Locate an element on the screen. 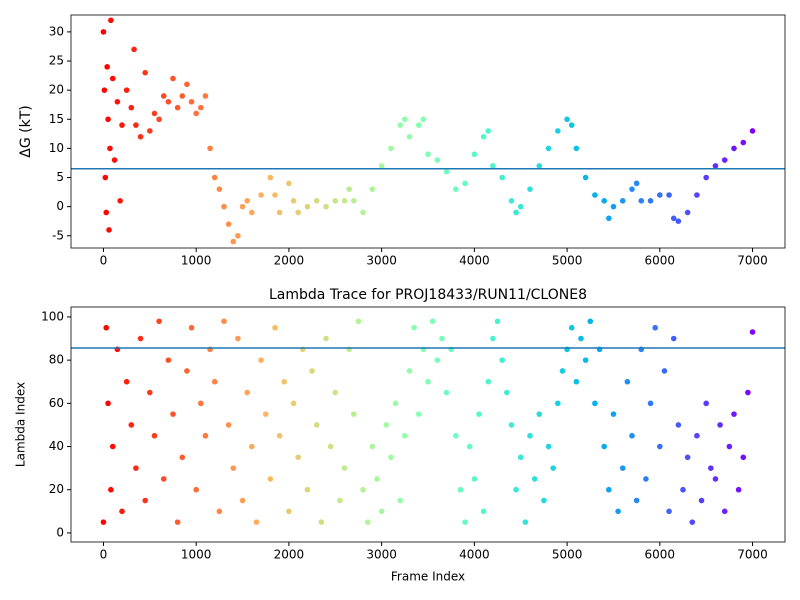  x-tick-label: 6000 is located at coordinates (660, 555).